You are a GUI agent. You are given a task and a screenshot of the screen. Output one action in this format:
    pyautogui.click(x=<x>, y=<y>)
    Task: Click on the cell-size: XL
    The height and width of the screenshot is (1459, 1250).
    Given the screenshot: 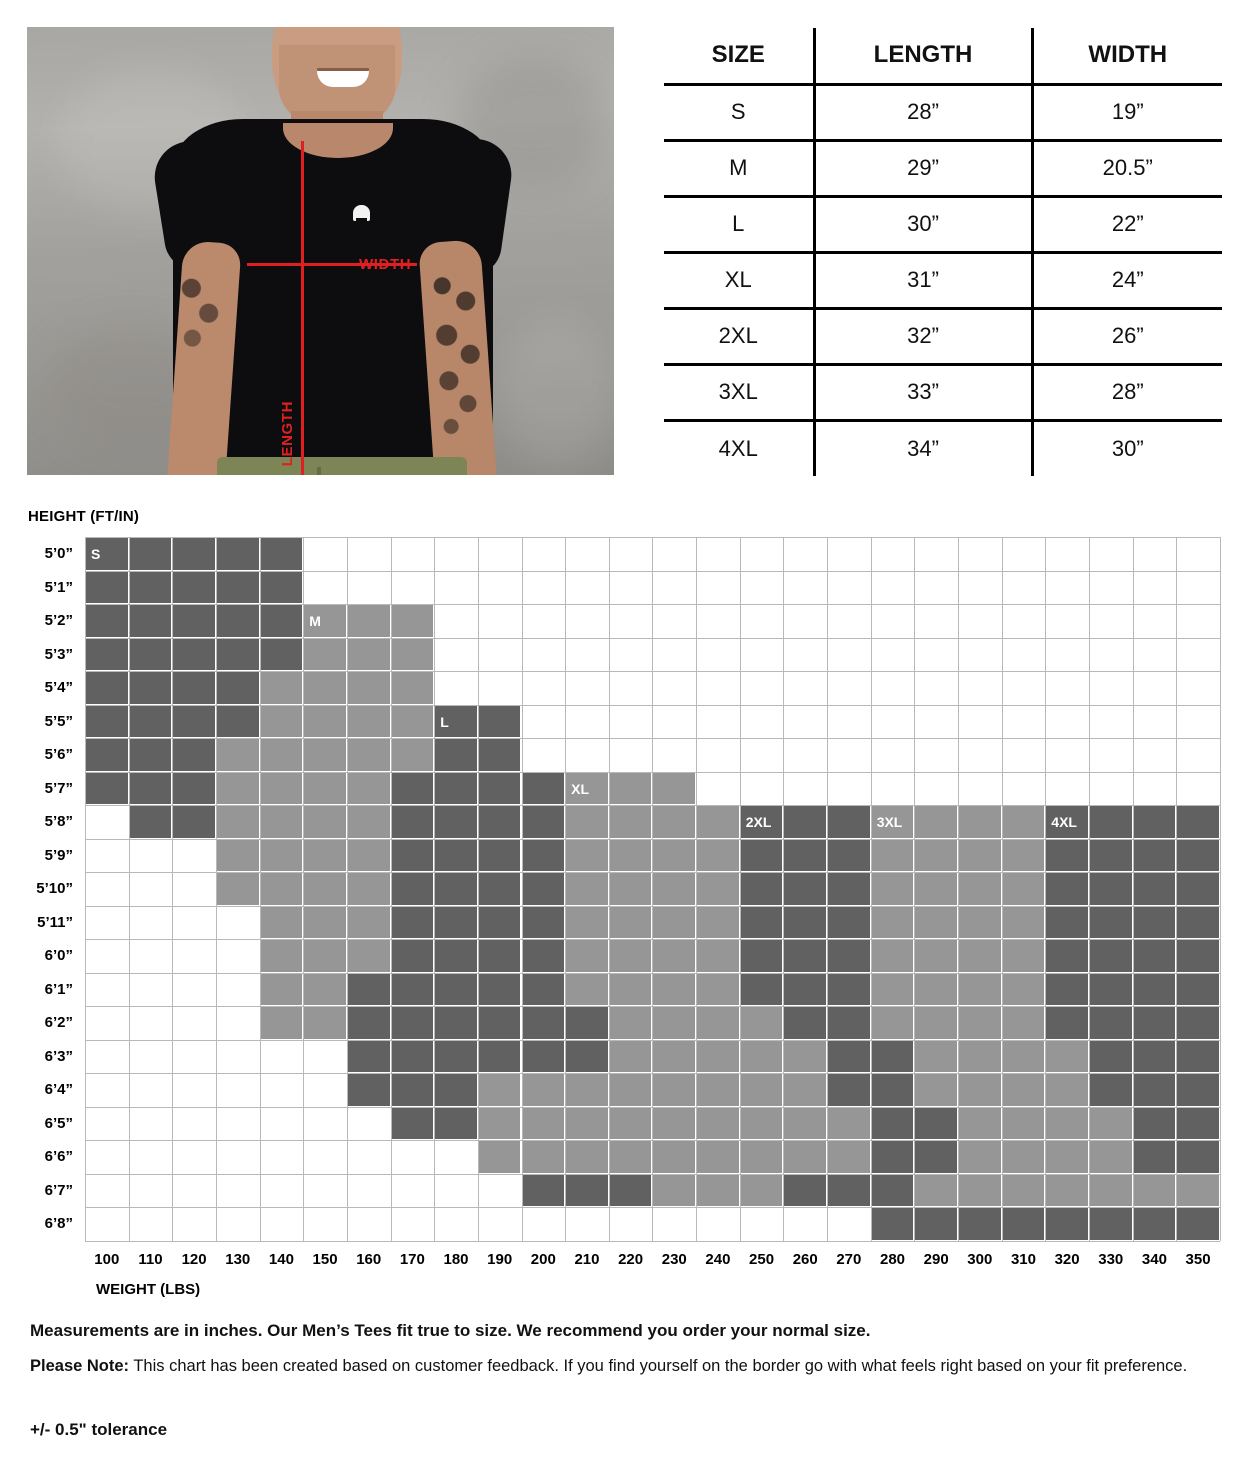 What is the action you would take?
    pyautogui.click(x=740, y=280)
    